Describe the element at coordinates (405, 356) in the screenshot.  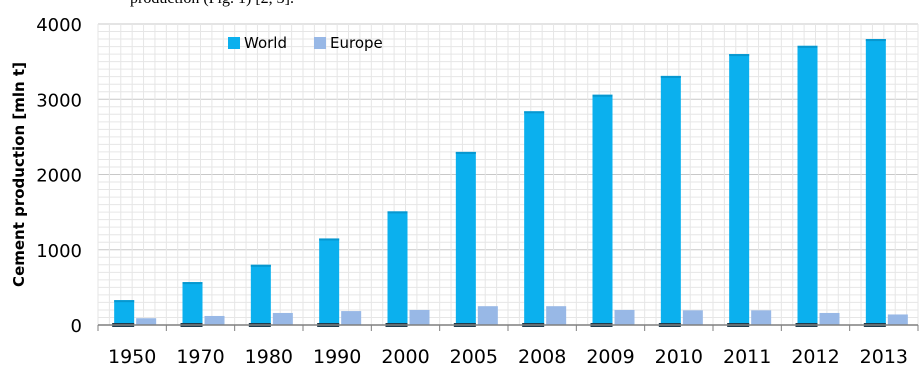
I see `x-tick-label: 2000` at that location.